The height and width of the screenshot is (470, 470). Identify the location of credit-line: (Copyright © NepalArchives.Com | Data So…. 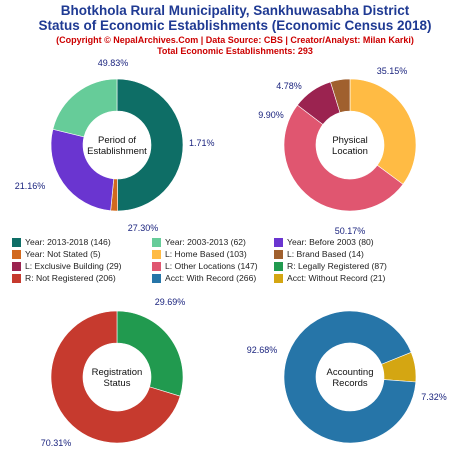
(235, 40).